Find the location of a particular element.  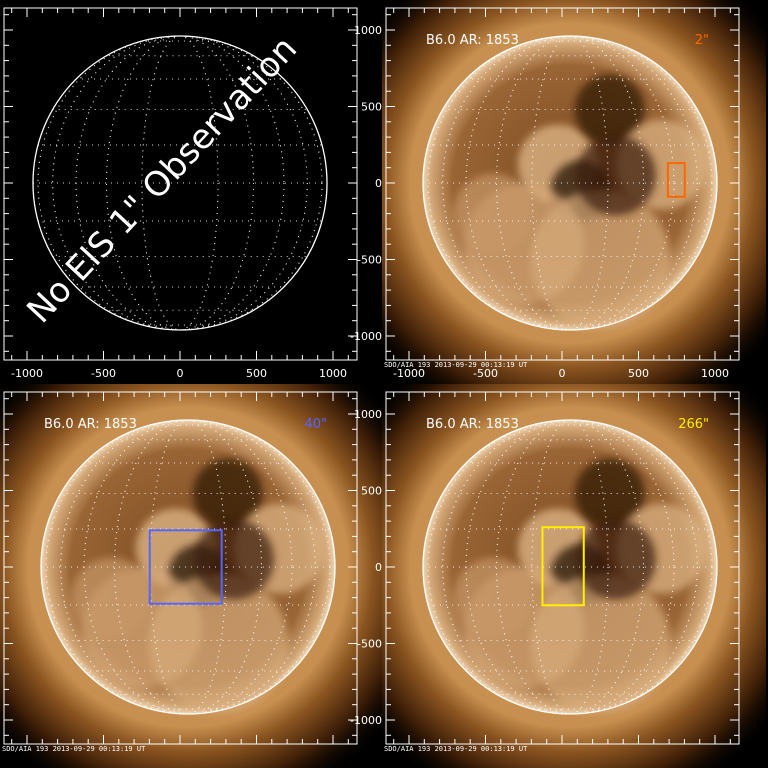

no-observation-text: No EIS 1" Observation is located at coordinates (162, 180).